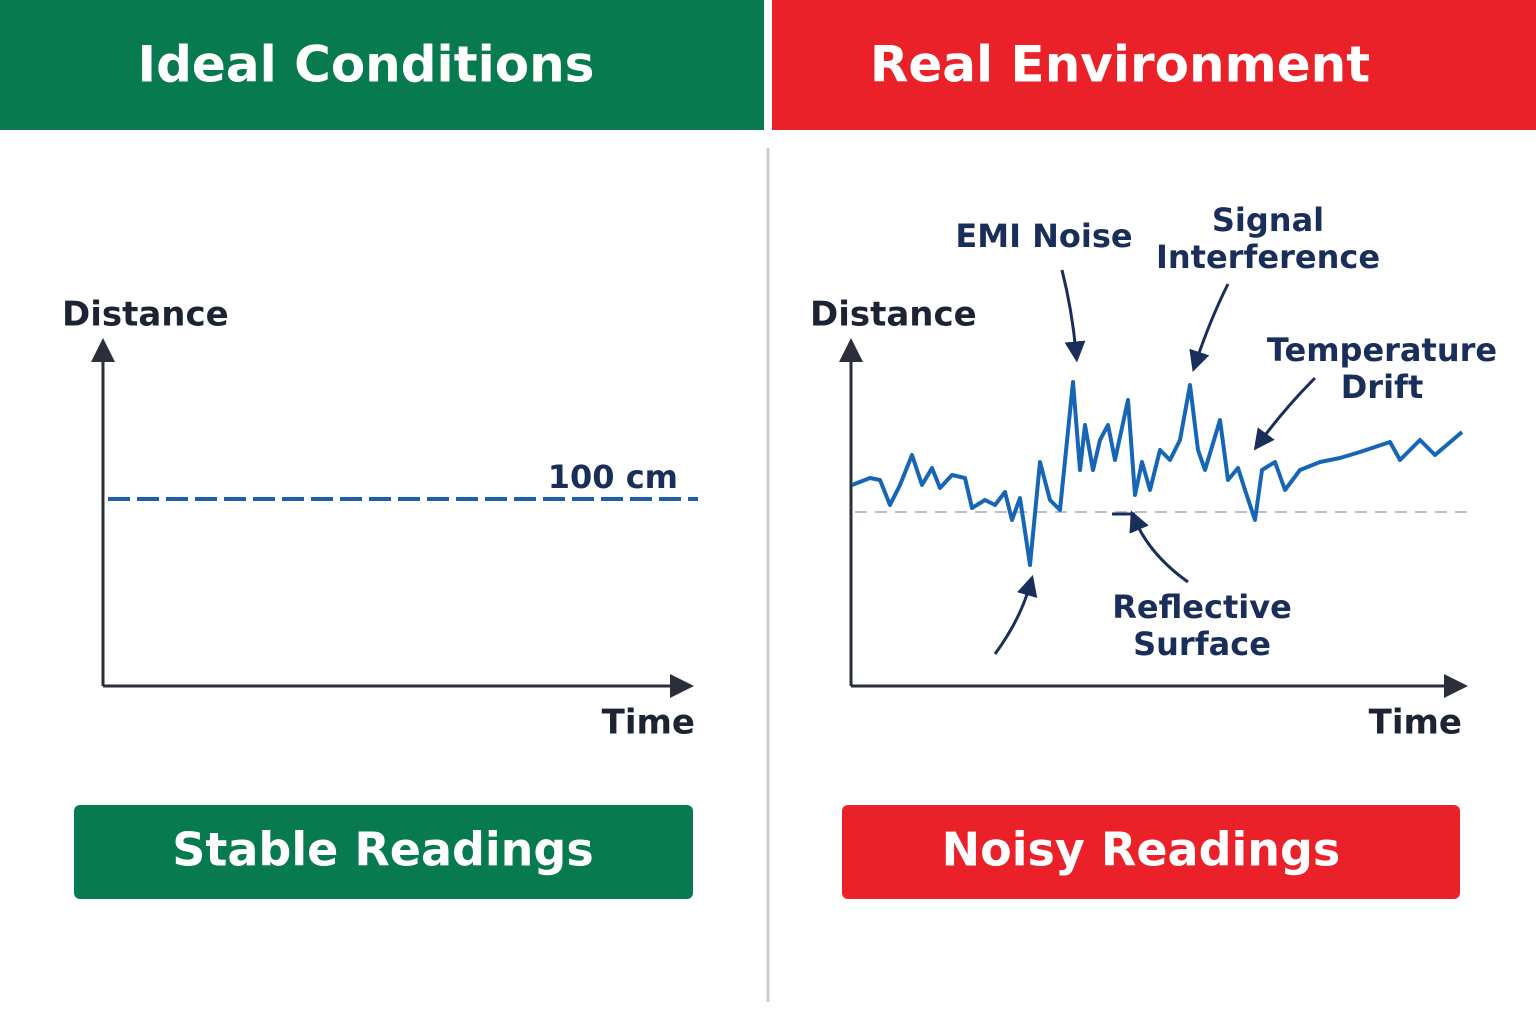 The width and height of the screenshot is (1536, 1028). I want to click on right-header-bg, so click(1154, 65).